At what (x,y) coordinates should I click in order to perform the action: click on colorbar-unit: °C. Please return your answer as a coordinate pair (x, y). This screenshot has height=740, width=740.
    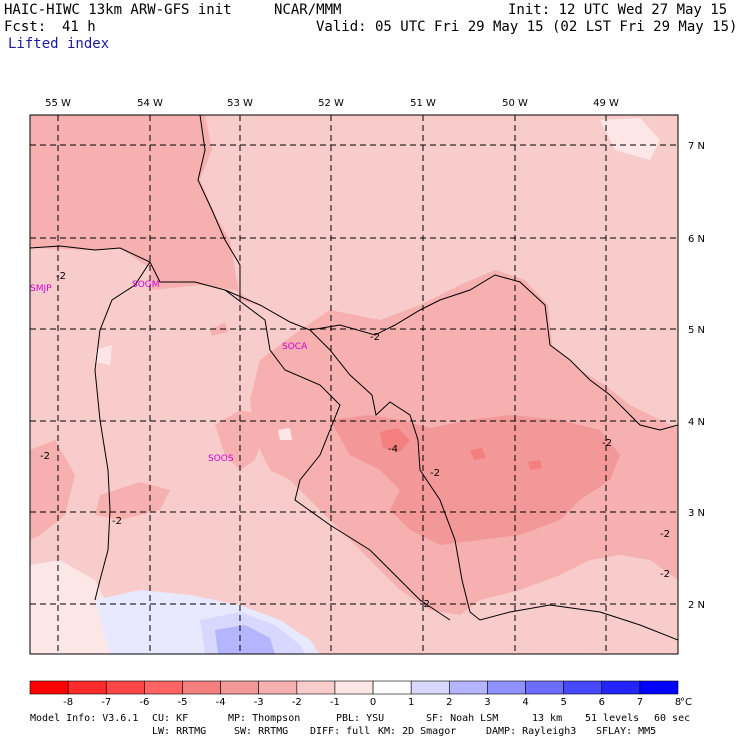
    Looking at the image, I should click on (686, 702).